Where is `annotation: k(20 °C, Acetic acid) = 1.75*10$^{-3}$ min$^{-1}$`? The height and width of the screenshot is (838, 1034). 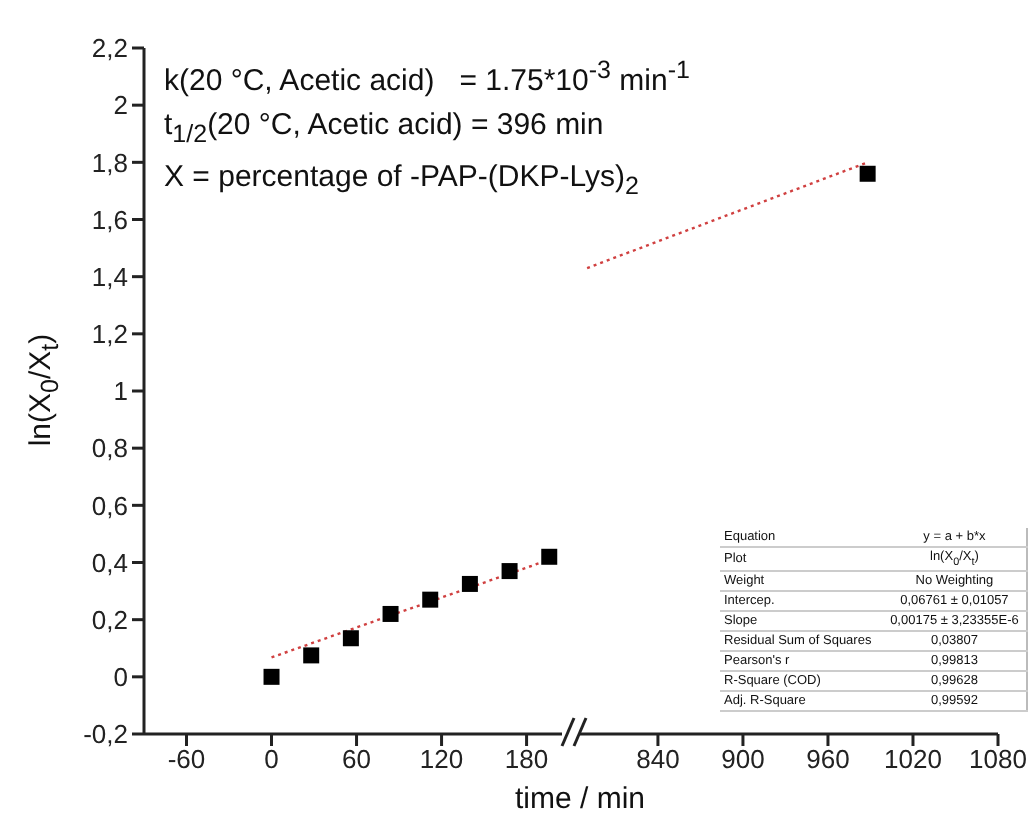
annotation: k(20 °C, Acetic acid) = 1.75*10$^{-3}$ min$^{-1}$ is located at coordinates (427, 77).